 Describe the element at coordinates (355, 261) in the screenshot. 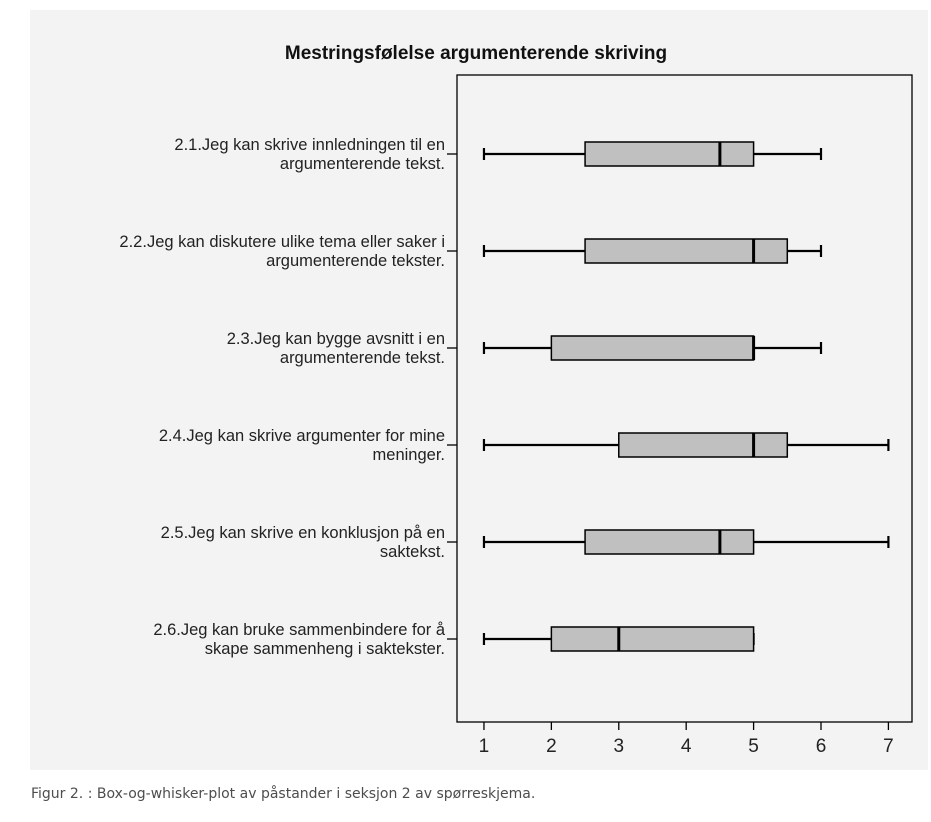

I see `category-label-line: argumenterende tekster.` at that location.